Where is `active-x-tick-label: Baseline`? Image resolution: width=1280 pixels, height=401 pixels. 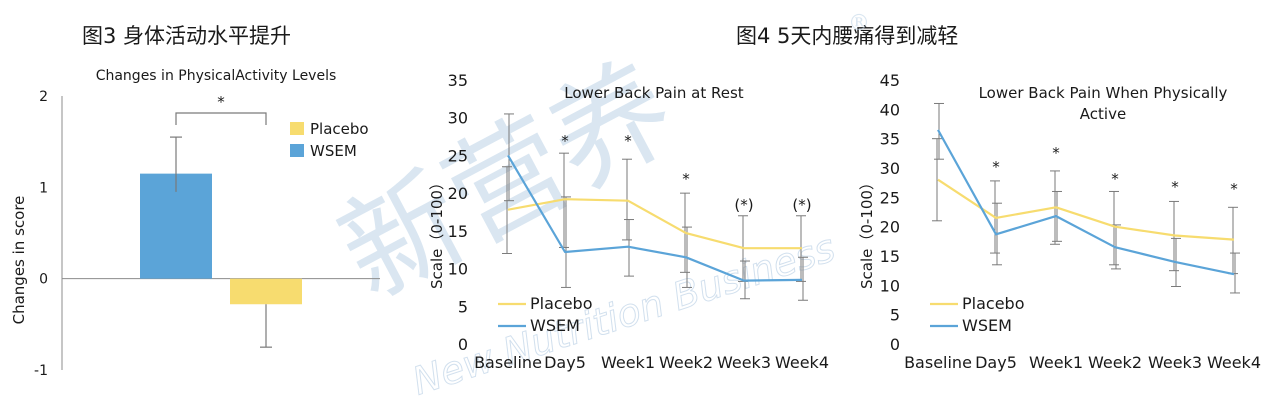 active-x-tick-label: Baseline is located at coordinates (938, 362).